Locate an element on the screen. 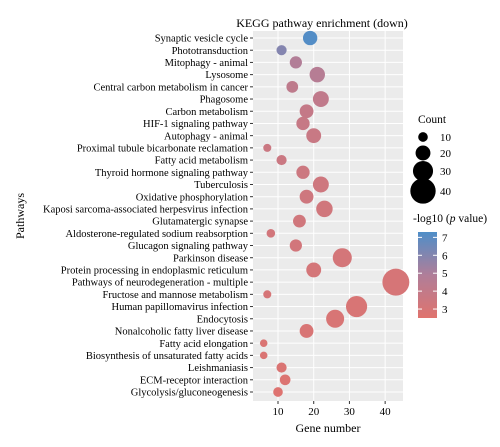  category-label: Glucagon signaling pathway is located at coordinates (188, 246).